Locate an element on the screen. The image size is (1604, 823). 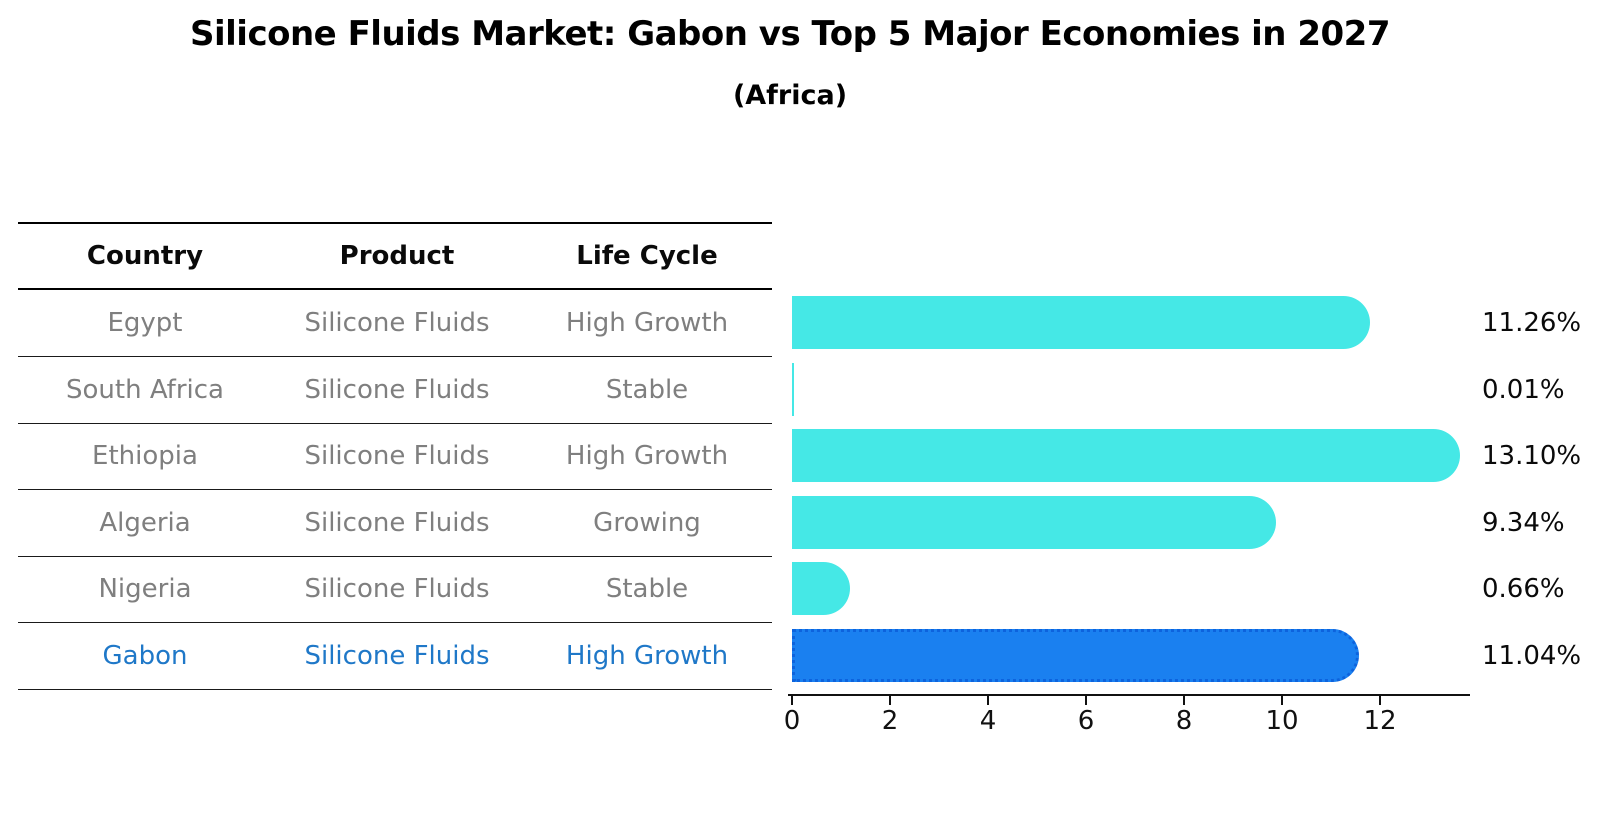
value-label-gabon: 11.04% is located at coordinates (1532, 655).